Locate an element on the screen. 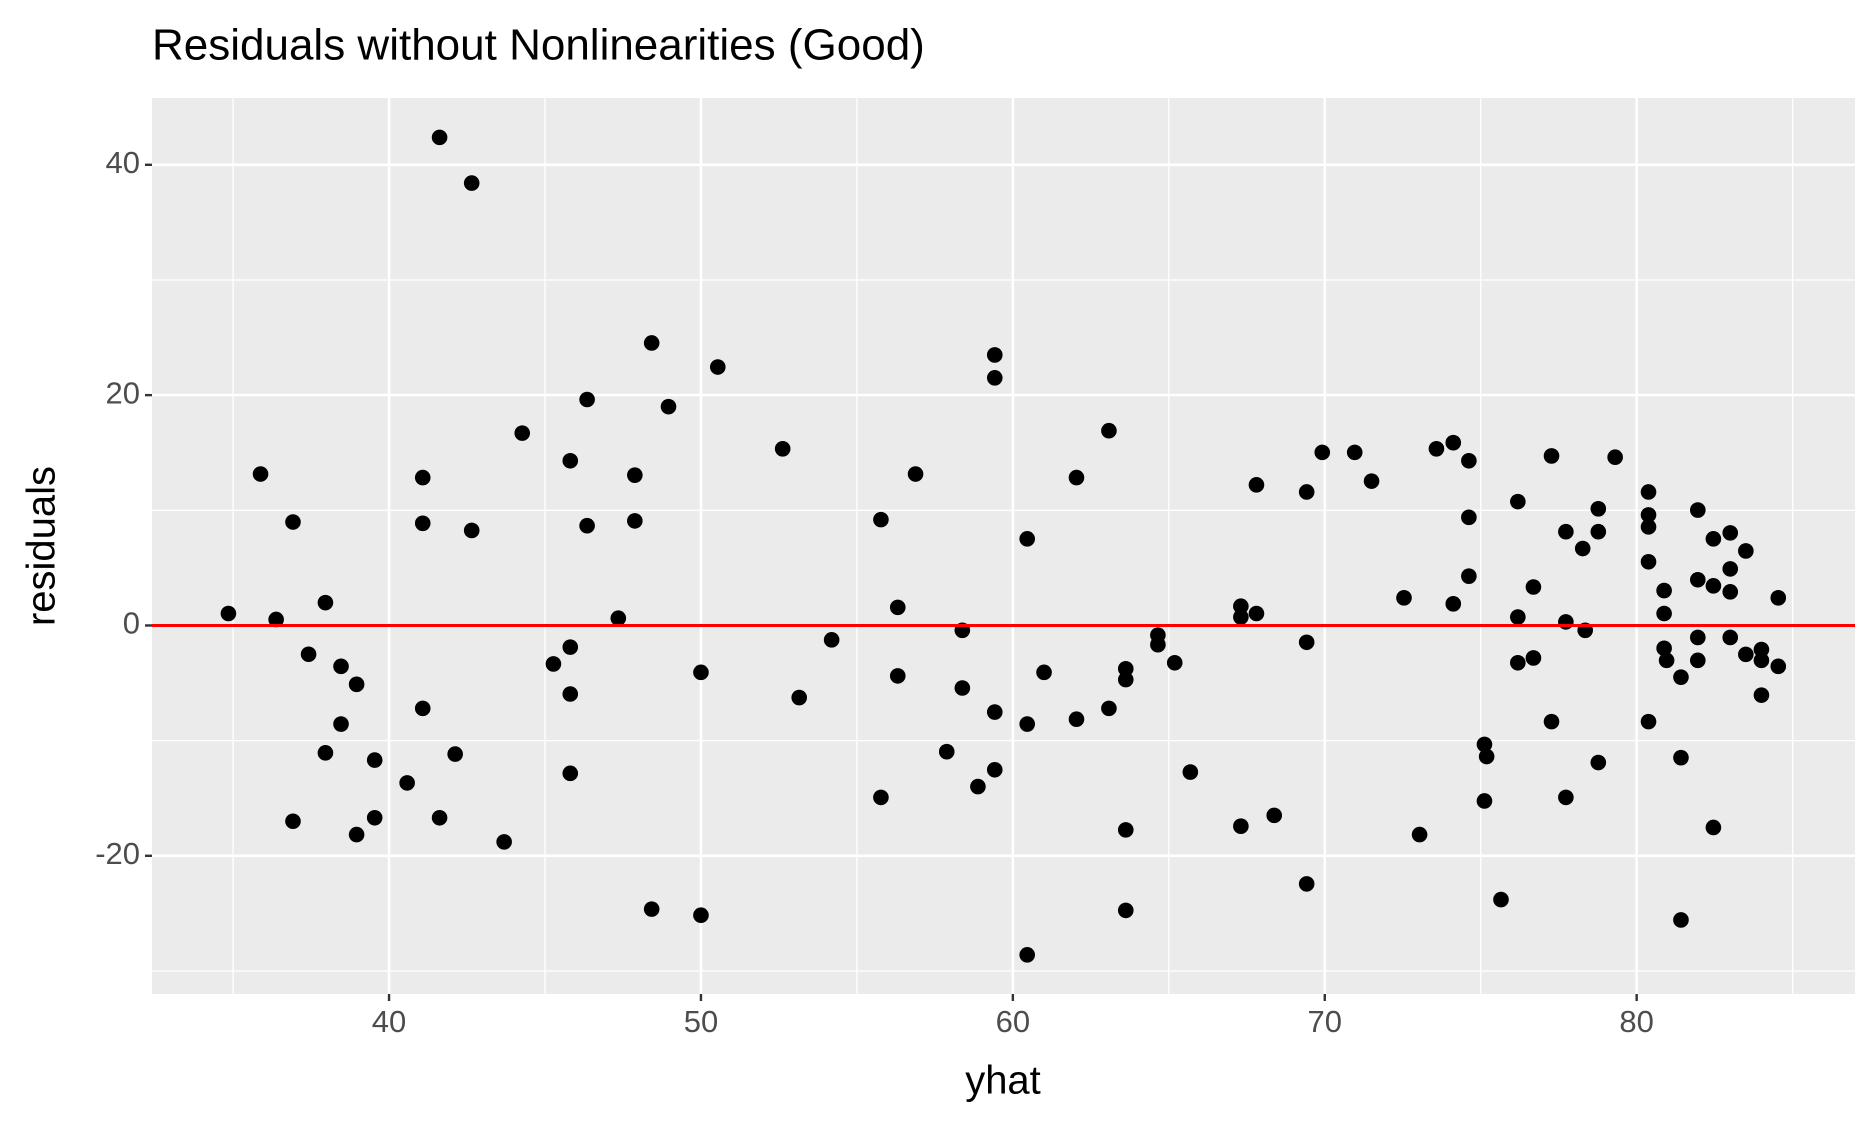  y-tick-label: -20 is located at coordinates (117, 853).